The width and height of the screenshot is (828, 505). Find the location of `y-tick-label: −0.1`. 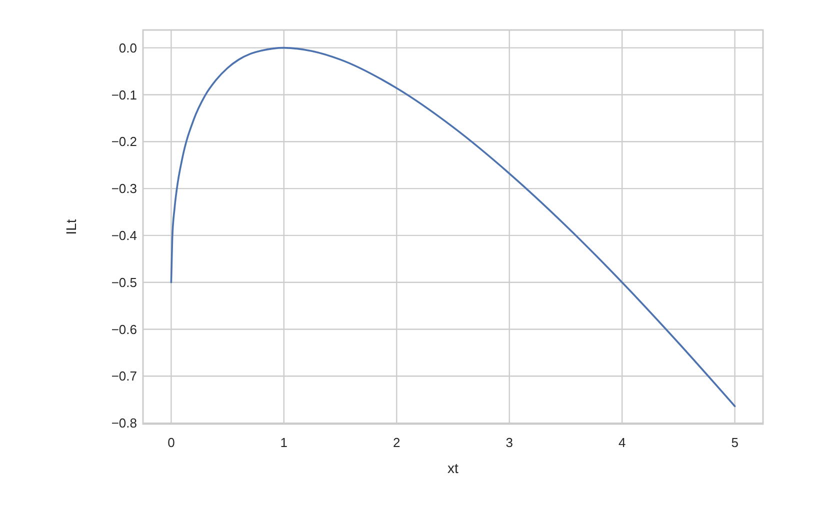

y-tick-label: −0.1 is located at coordinates (124, 94).